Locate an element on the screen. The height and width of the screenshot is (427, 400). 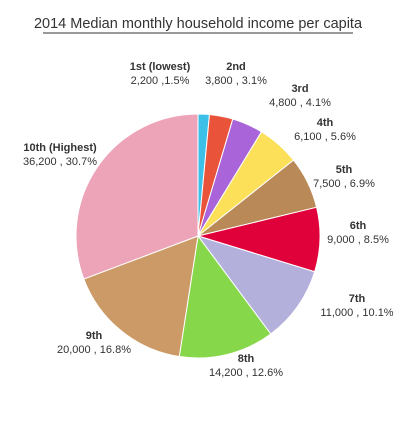
slice-label-value-10: 36,200 , 30.7% is located at coordinates (60, 162).